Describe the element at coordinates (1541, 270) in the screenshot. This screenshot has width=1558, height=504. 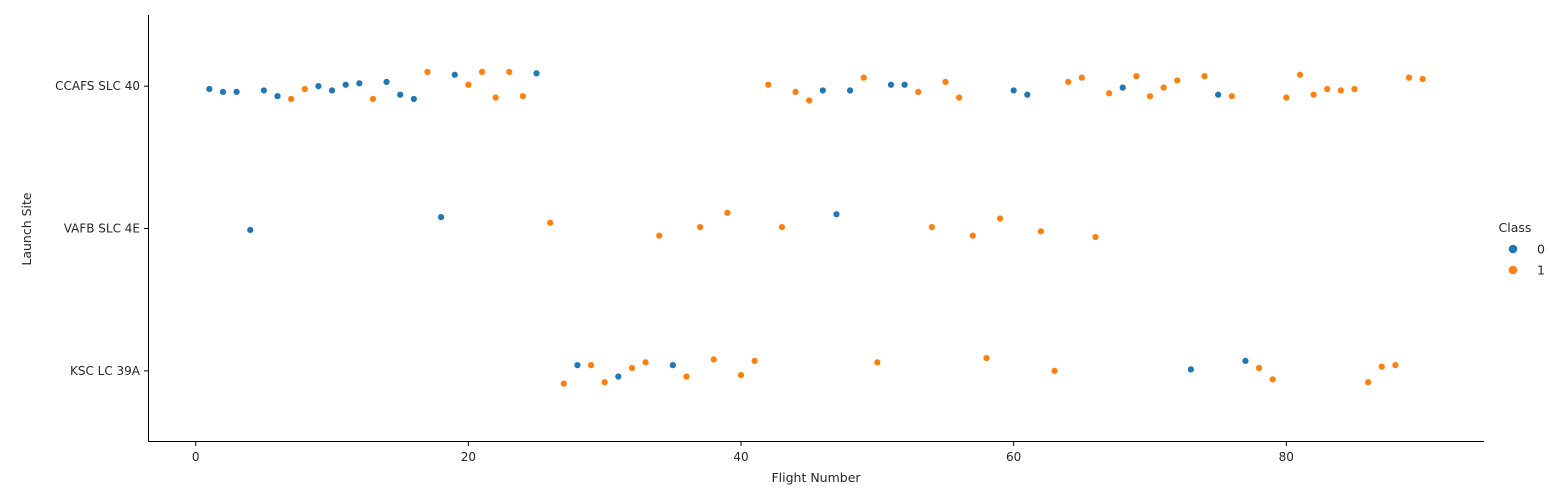
I see `legend-label: 1` at that location.